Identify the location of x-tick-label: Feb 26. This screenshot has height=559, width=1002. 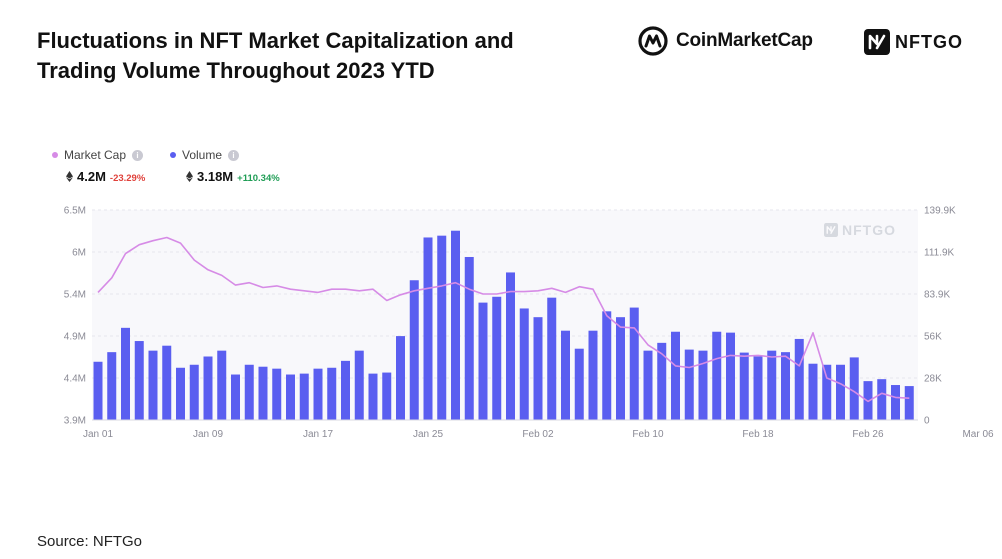
(868, 434).